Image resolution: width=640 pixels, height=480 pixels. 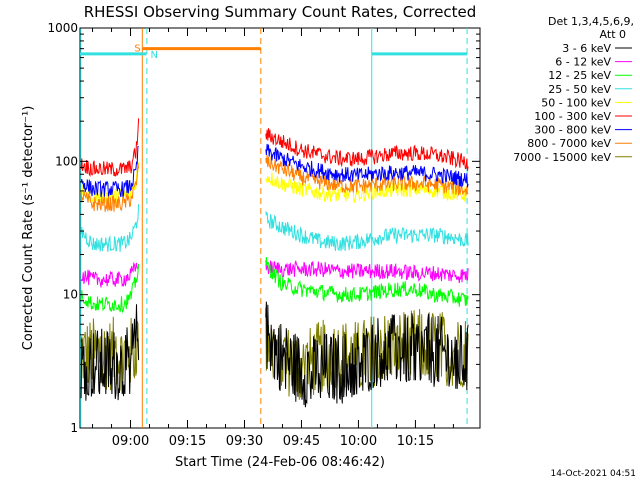 What do you see at coordinates (110, 187) in the screenshot?
I see `series-line-7-pre` at bounding box center [110, 187].